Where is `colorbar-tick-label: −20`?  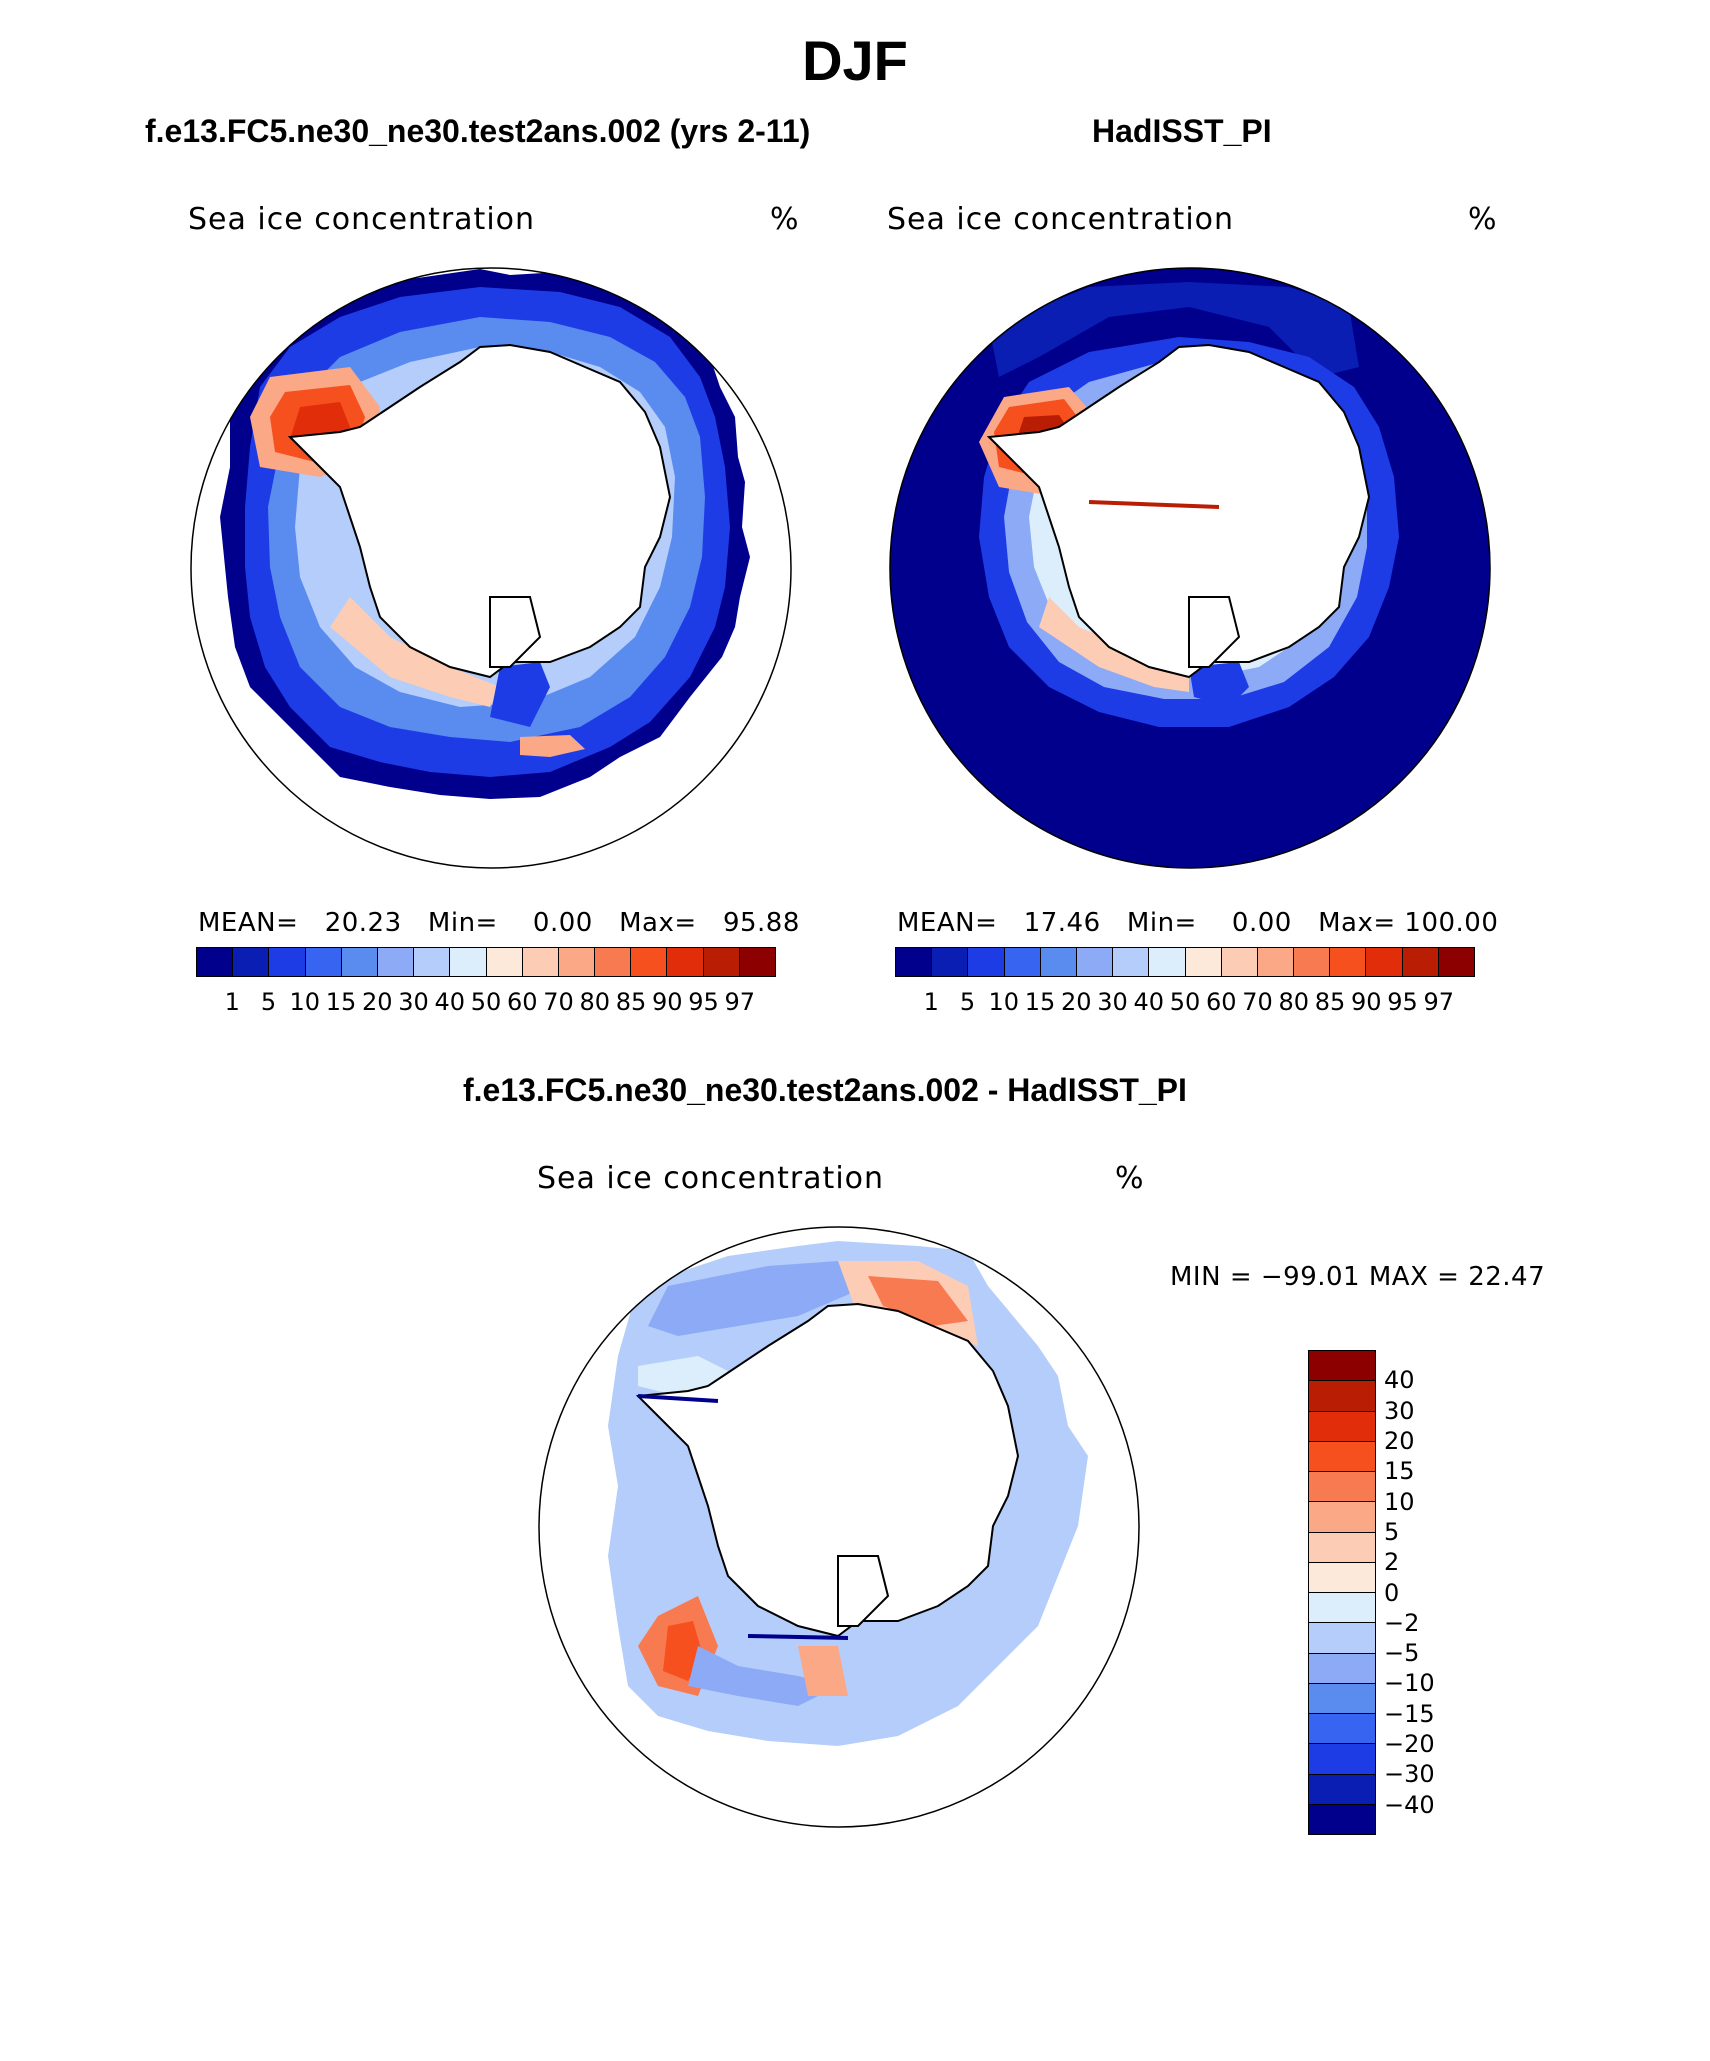
colorbar-tick-label: −20 is located at coordinates (1409, 1744).